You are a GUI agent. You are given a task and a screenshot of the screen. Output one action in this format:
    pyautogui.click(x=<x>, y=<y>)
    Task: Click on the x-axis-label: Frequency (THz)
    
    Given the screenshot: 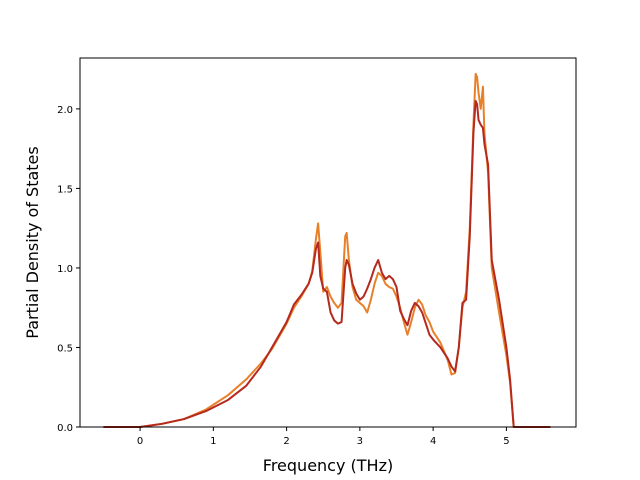 What is the action you would take?
    pyautogui.click(x=328, y=465)
    